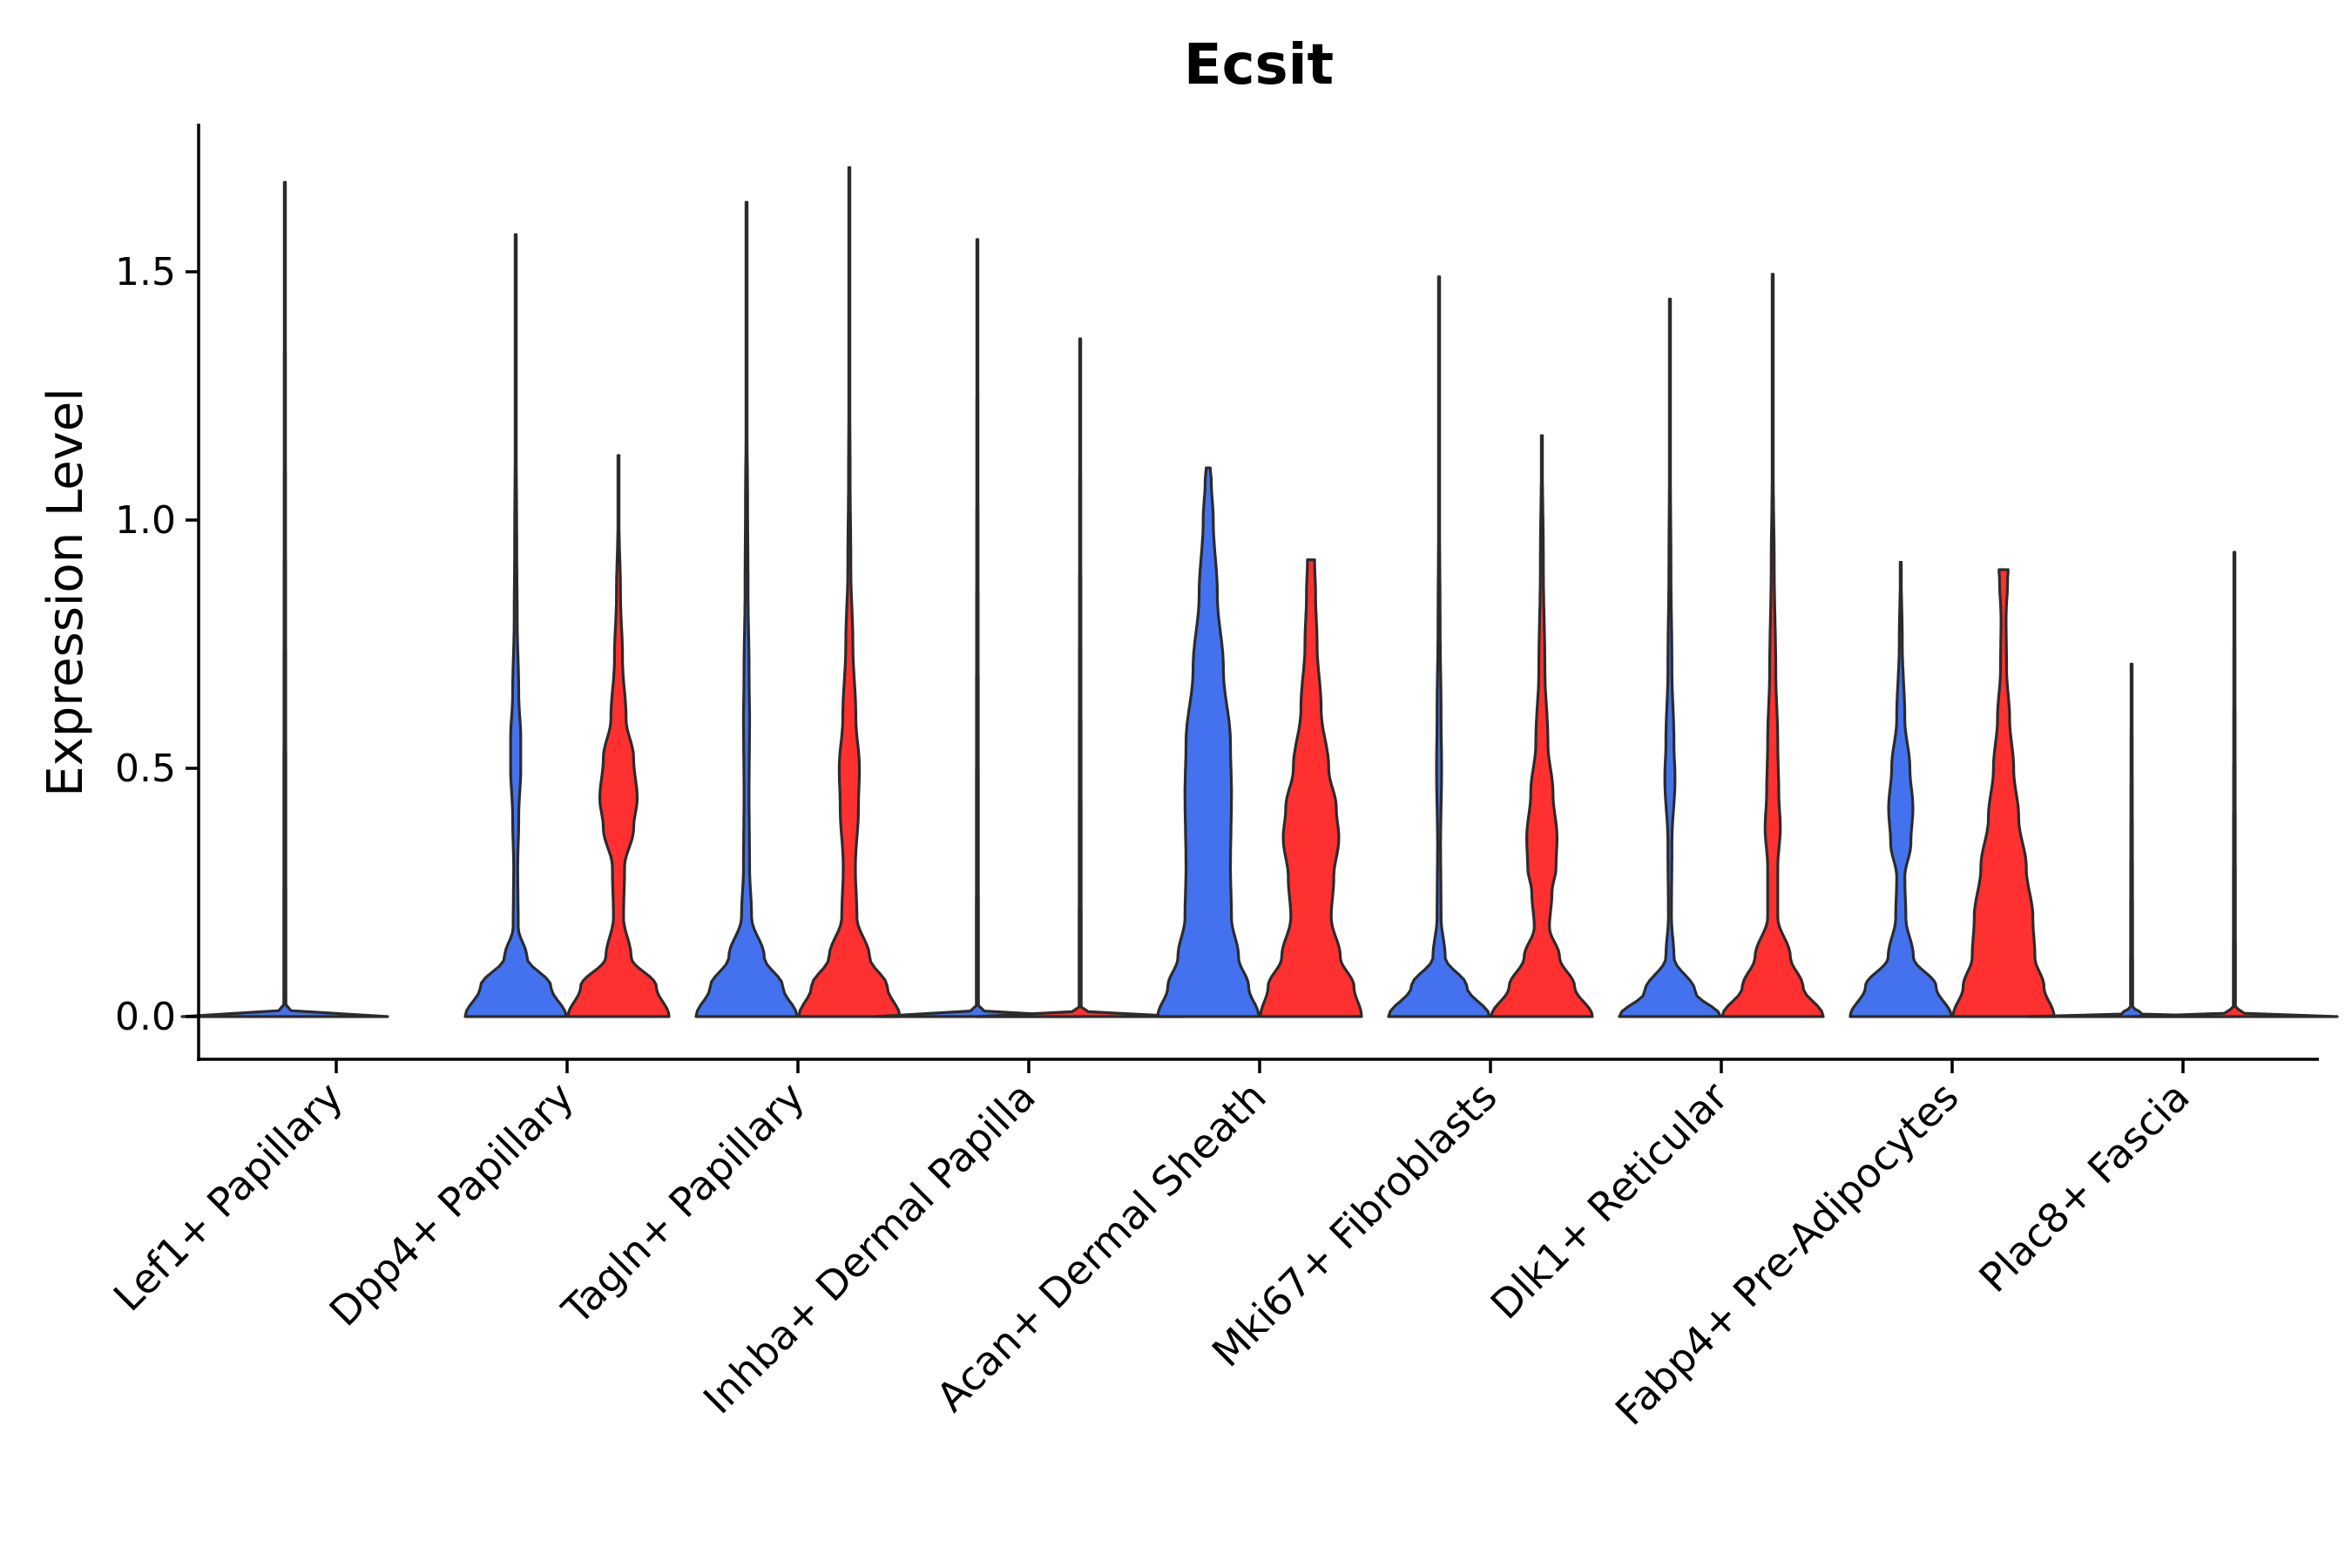 Image resolution: width=2352 pixels, height=1568 pixels. Describe the element at coordinates (1259, 66) in the screenshot. I see `chart-title: Ecsit` at that location.